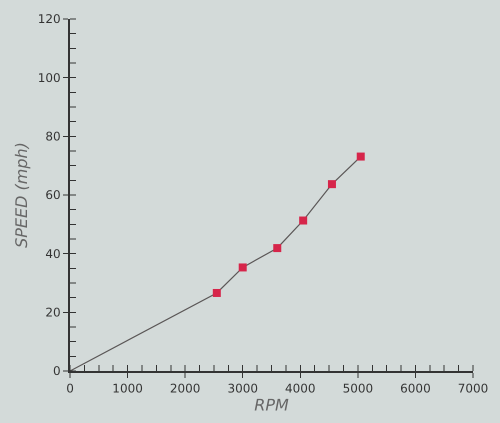 The height and width of the screenshot is (423, 500). I want to click on y-tick-label: 120, so click(49, 19).